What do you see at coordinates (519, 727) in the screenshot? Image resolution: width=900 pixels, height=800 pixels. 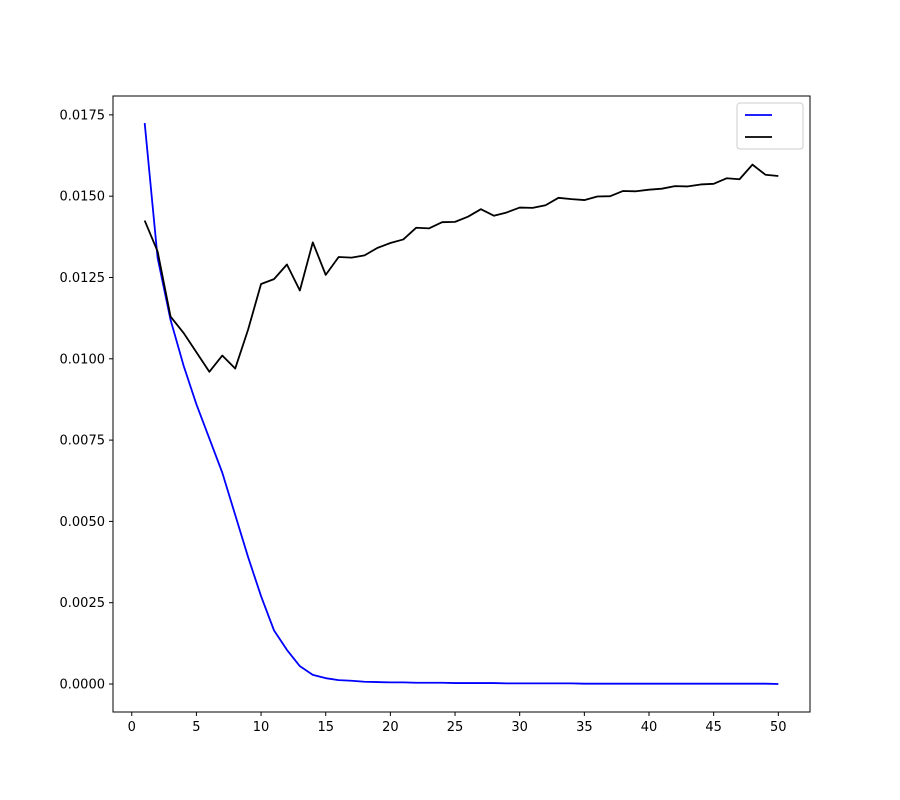 I see `x-tick-label: 30` at bounding box center [519, 727].